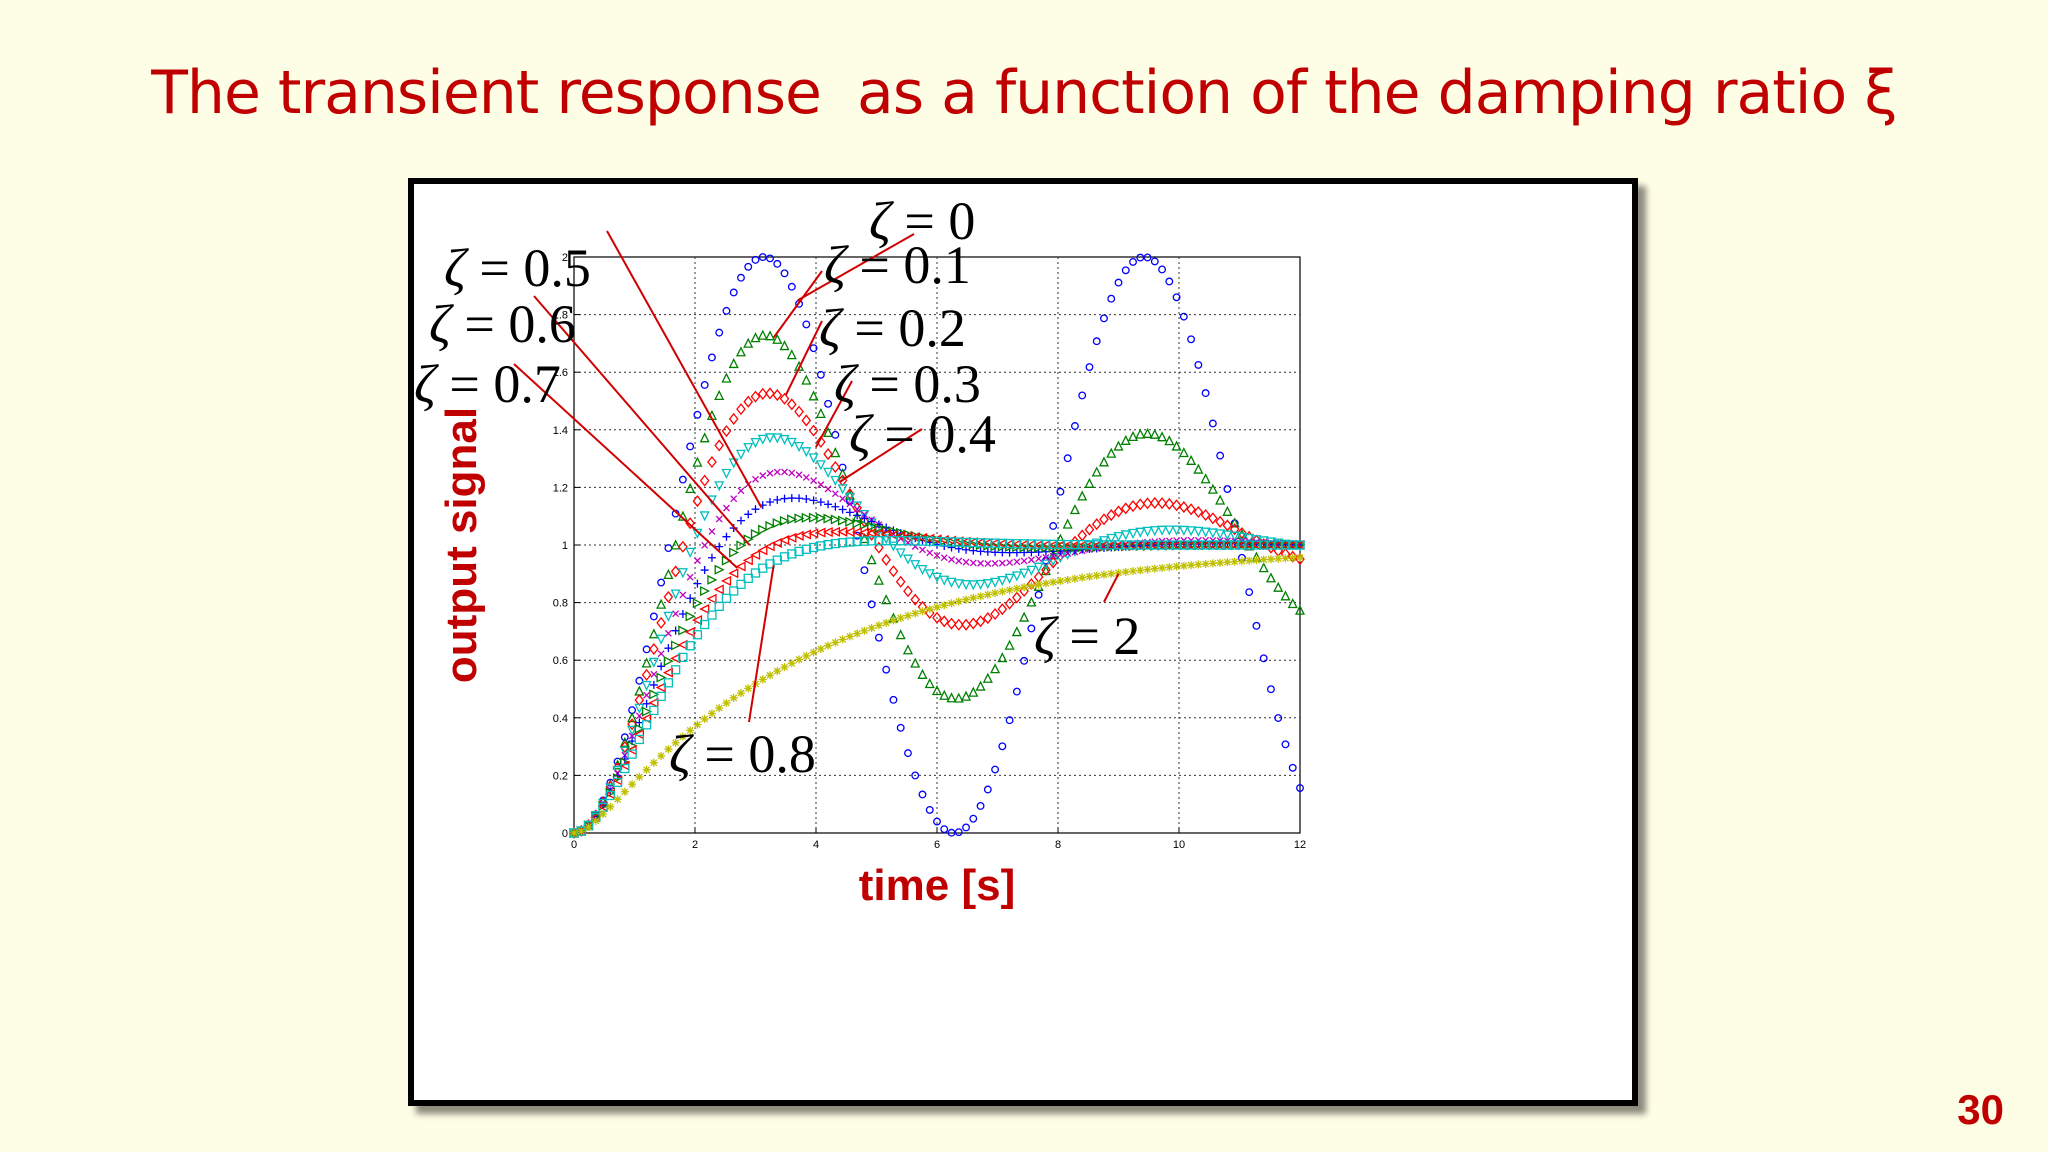 The width and height of the screenshot is (2048, 1152). I want to click on y-tick-label: 0.4, so click(560, 719).